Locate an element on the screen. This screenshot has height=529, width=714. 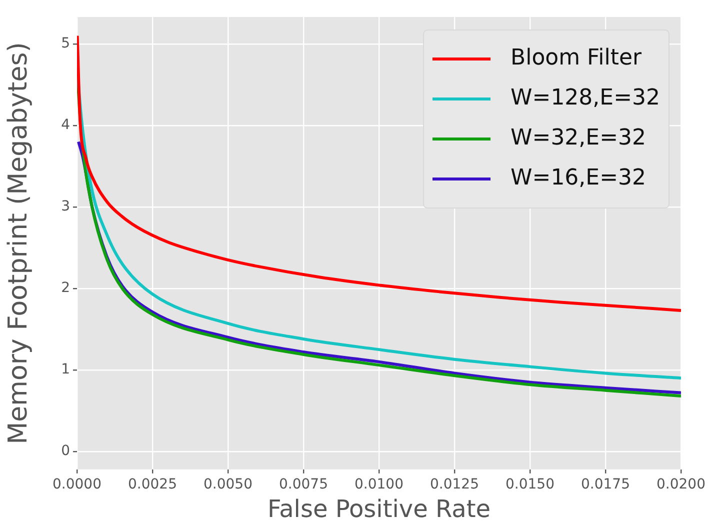
x-tick-label: 0.0075 is located at coordinates (303, 484).